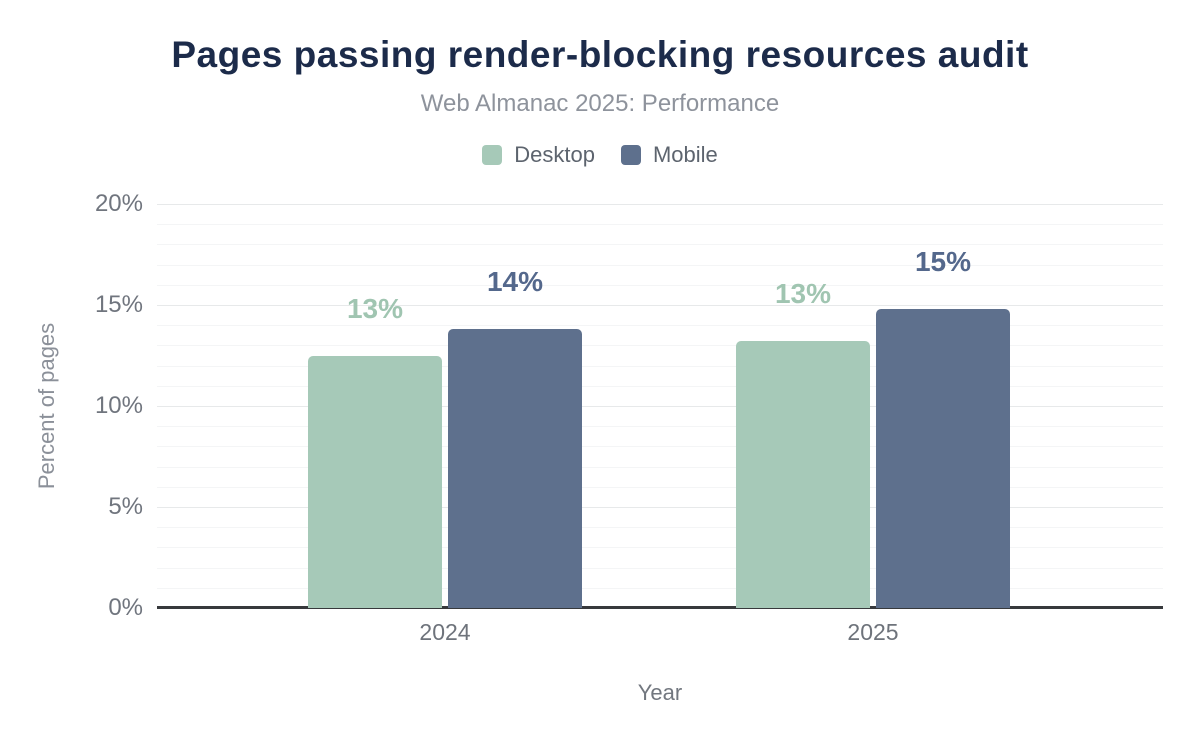  I want to click on x-tick-label: 2025, so click(873, 632).